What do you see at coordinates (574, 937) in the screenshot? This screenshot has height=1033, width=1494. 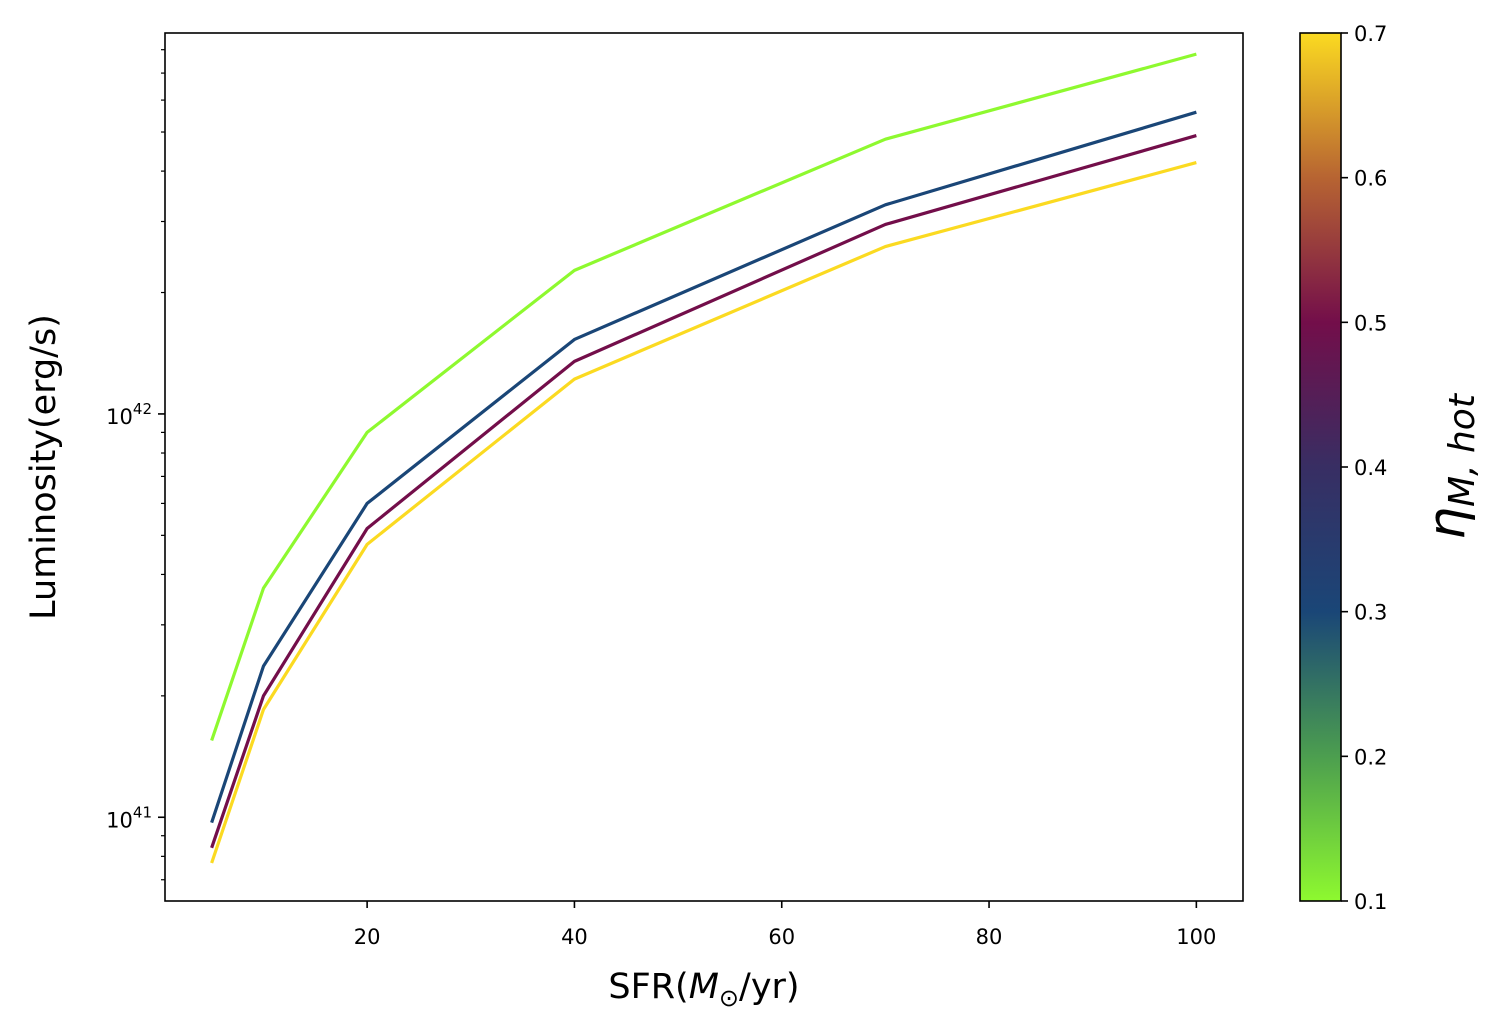 I see `x-tick-label-40: 40` at bounding box center [574, 937].